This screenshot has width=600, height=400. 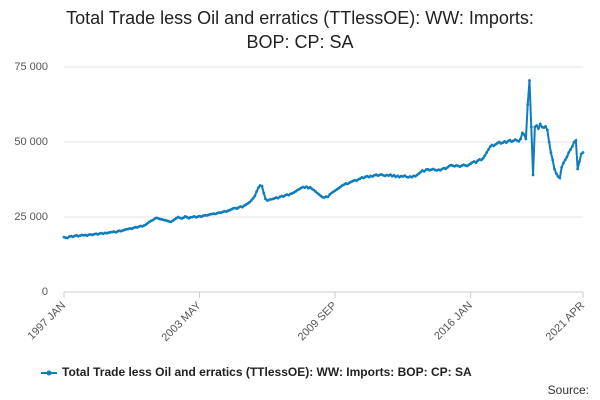 What do you see at coordinates (568, 390) in the screenshot?
I see `source: Source:` at bounding box center [568, 390].